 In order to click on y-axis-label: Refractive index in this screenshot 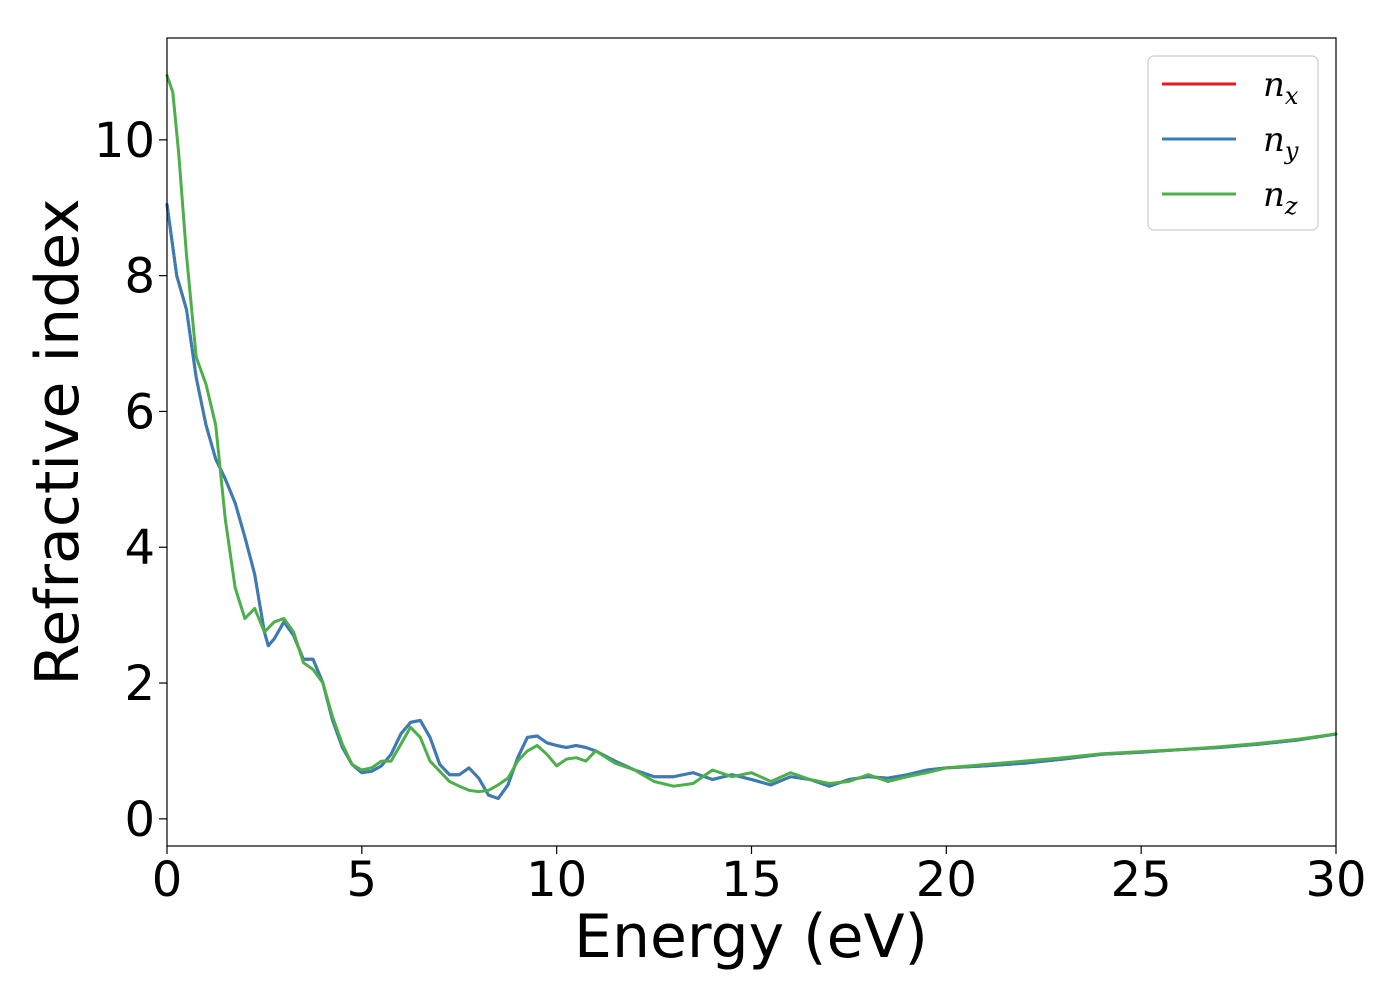, I will do `click(58, 441)`.